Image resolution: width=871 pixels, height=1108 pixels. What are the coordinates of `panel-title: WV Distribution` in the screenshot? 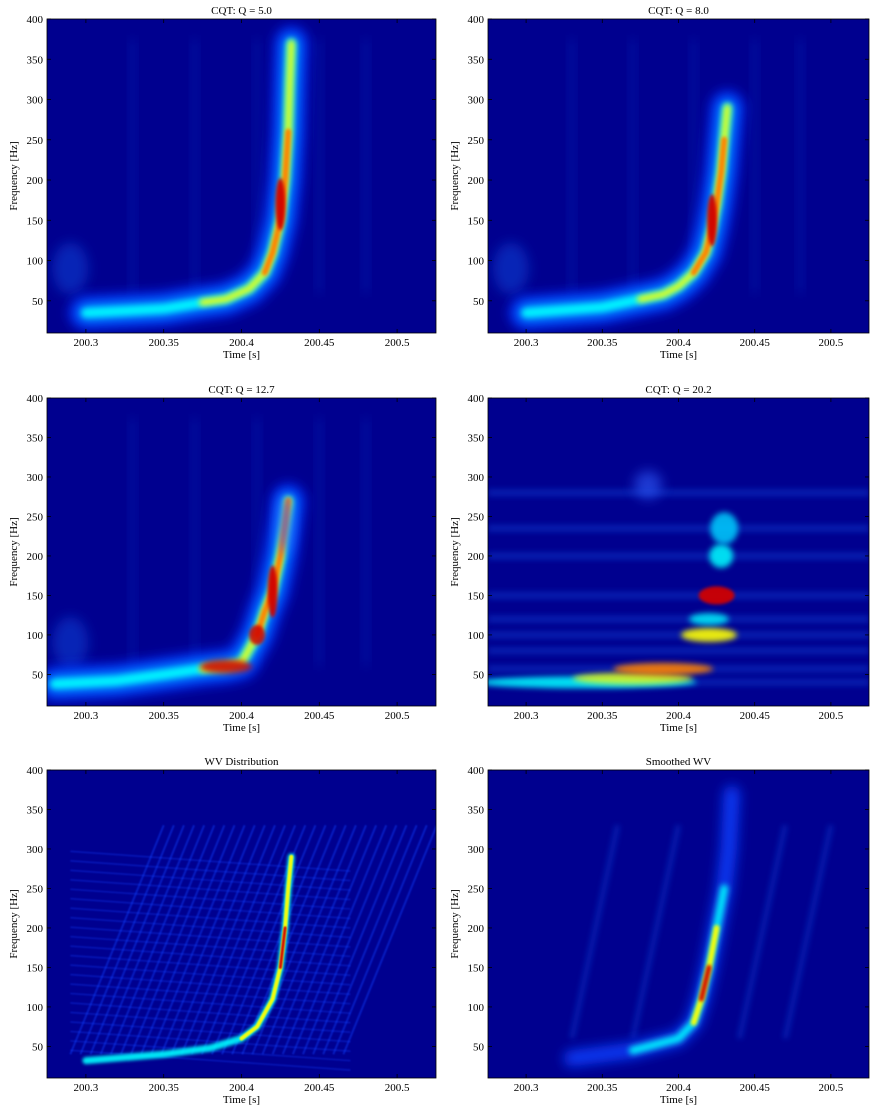 It's located at (241, 762).